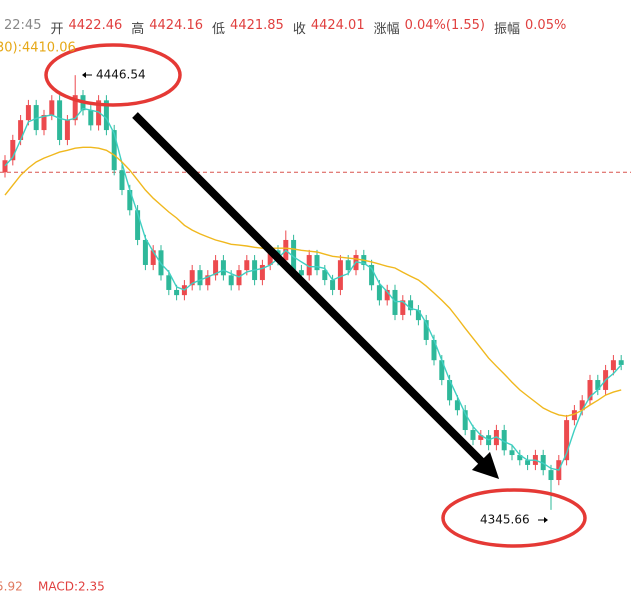 This screenshot has width=631, height=592. I want to click on info-value: 4424.01, so click(337, 25).